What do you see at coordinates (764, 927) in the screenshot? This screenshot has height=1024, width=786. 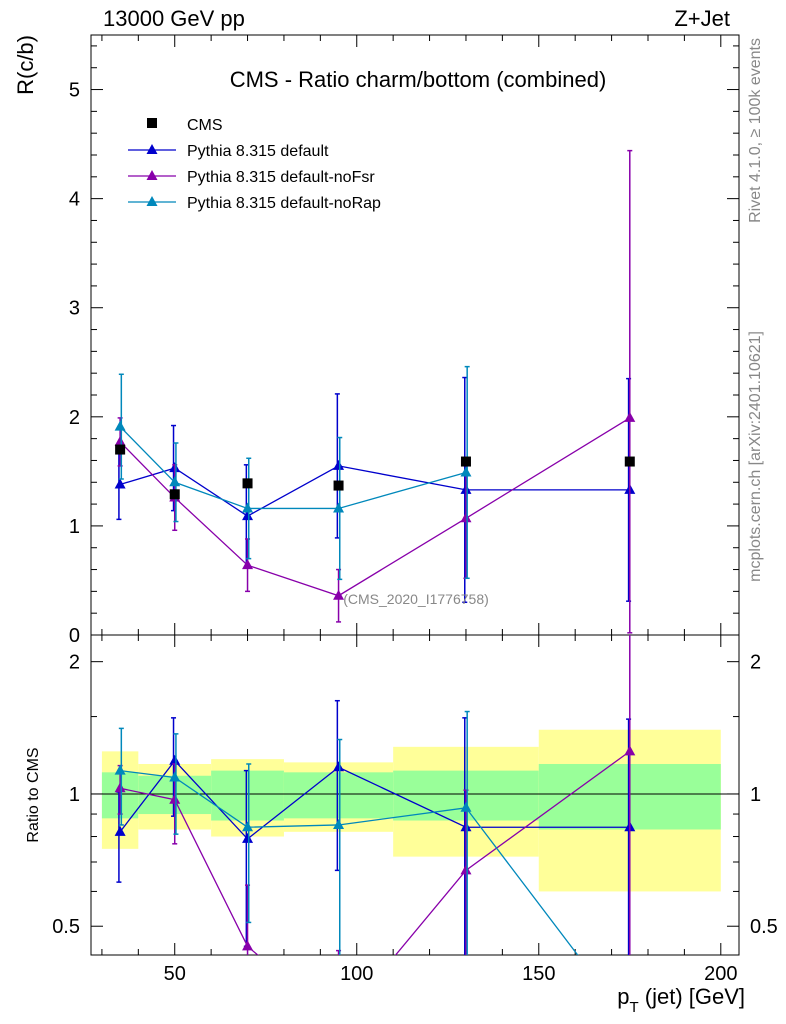 I see `ratio-tick-label-right: 0.5` at bounding box center [764, 927].